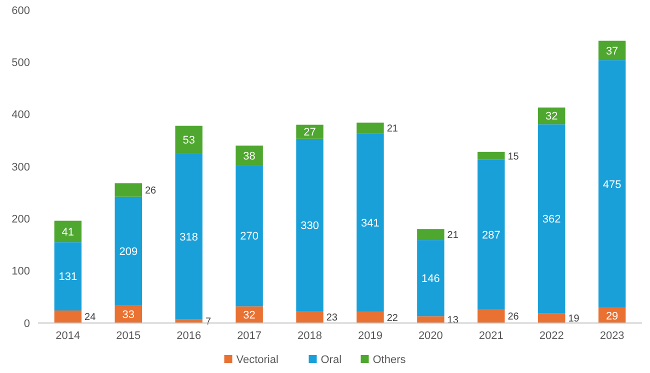  I want to click on x-tick-label: 2022, so click(551, 336).